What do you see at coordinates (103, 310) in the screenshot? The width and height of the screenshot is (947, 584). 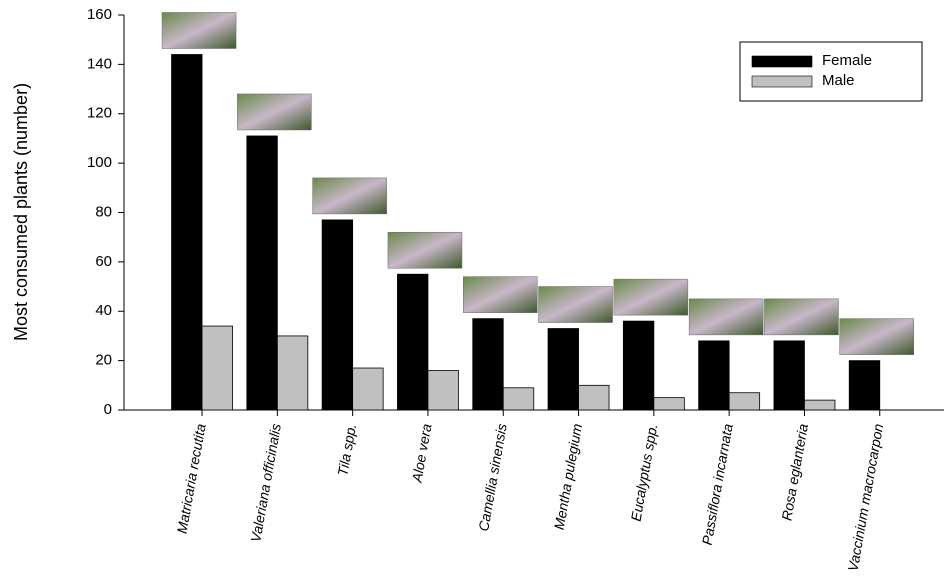 I see `y-tick-label: 40` at bounding box center [103, 310].